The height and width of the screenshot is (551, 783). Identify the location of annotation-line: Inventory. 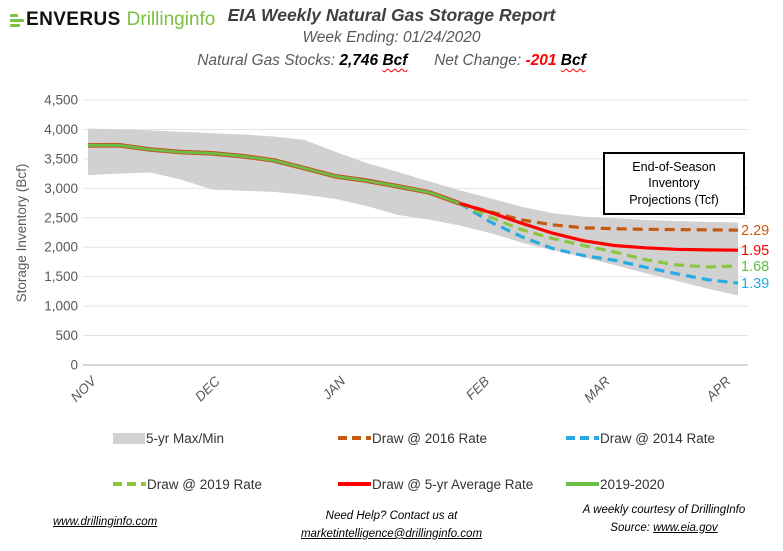
(674, 183).